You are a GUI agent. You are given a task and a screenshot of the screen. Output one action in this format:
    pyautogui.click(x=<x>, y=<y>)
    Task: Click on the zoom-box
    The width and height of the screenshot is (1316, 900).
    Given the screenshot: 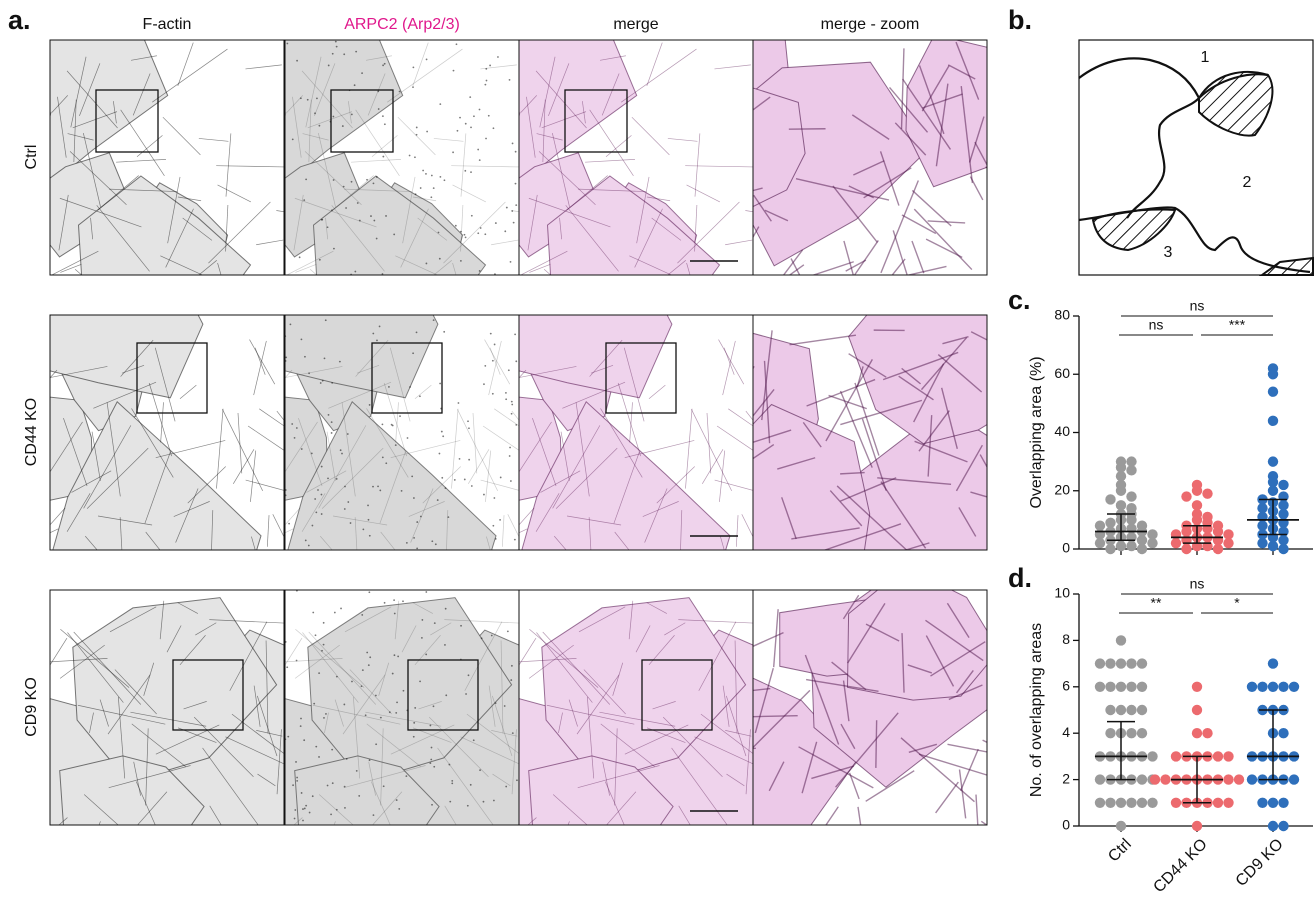 What is the action you would take?
    pyautogui.click(x=208, y=695)
    